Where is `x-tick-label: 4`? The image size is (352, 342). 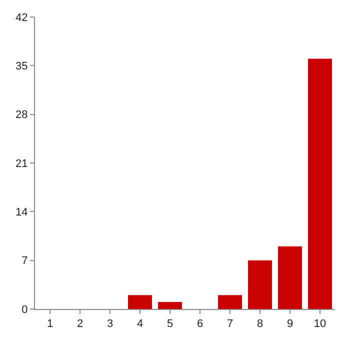
x-tick-label: 4 is located at coordinates (140, 324).